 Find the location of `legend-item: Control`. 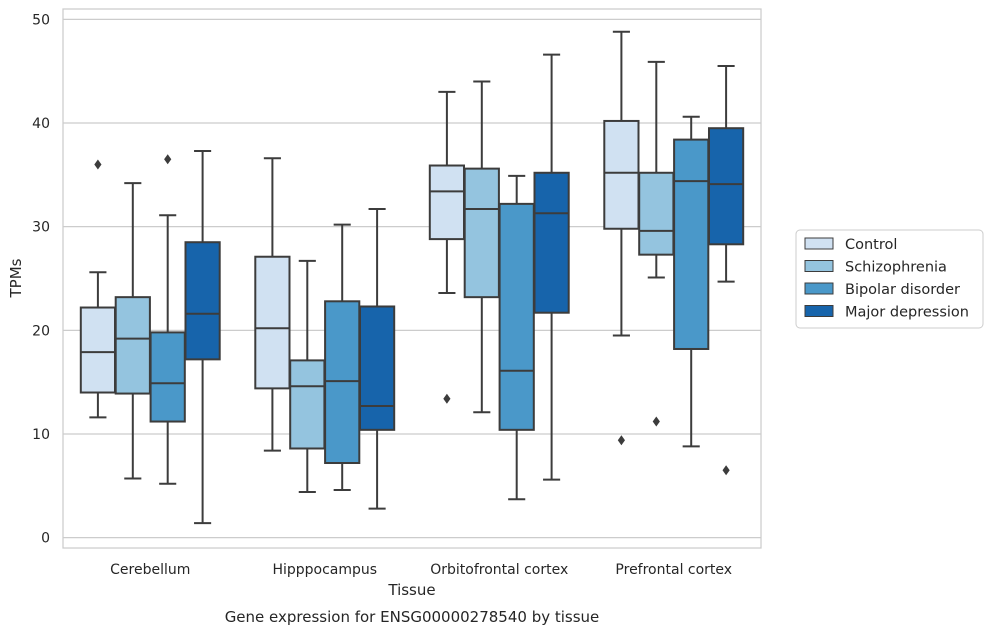

legend-item: Control is located at coordinates (850, 245).